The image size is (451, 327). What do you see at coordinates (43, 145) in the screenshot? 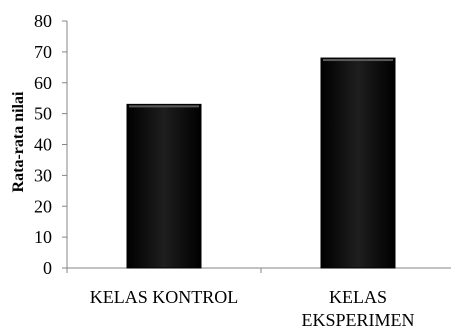
I see `y-tick-label: 40` at bounding box center [43, 145].